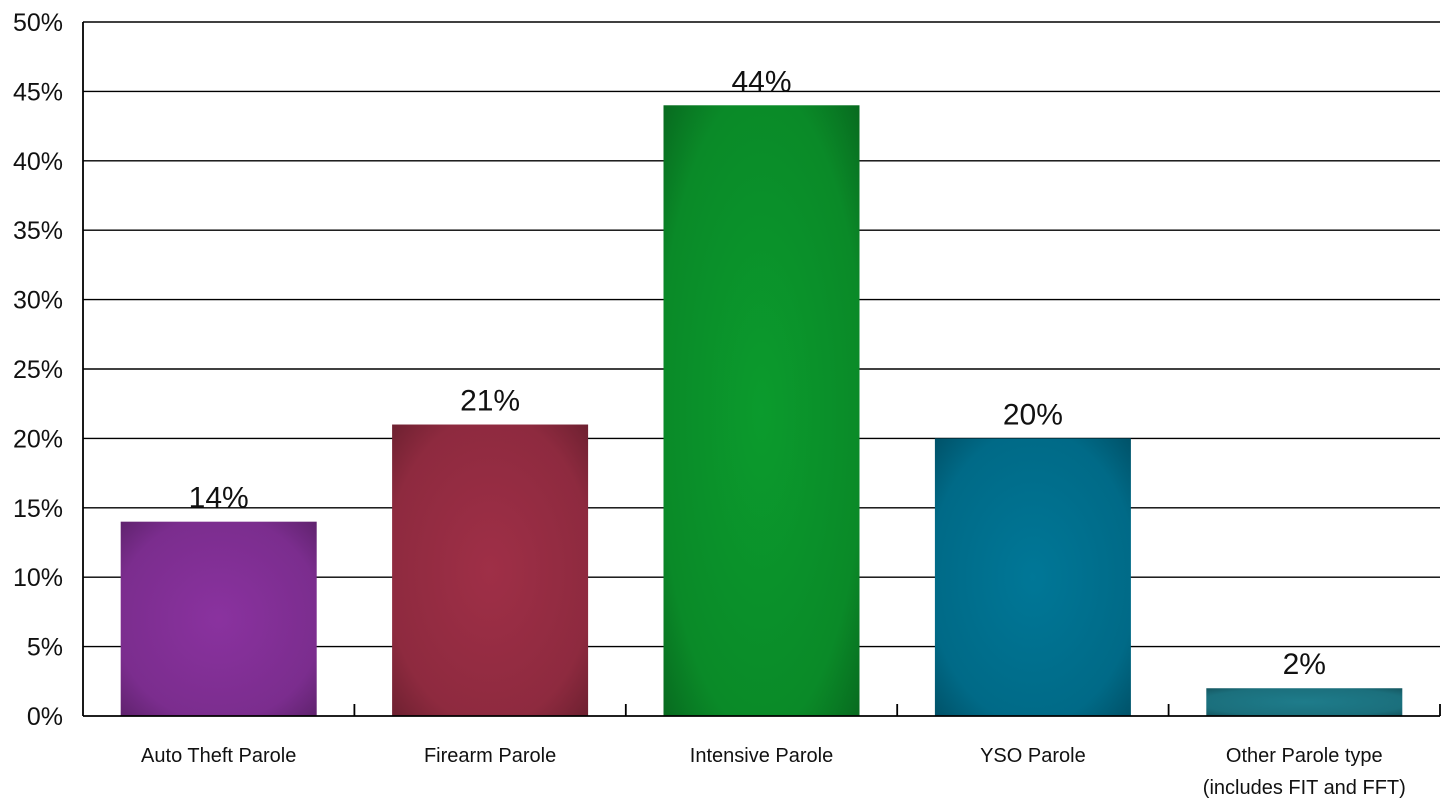  What do you see at coordinates (1304, 772) in the screenshot?
I see `category-label: Other Parole type (includes FIT and FFT)` at bounding box center [1304, 772].